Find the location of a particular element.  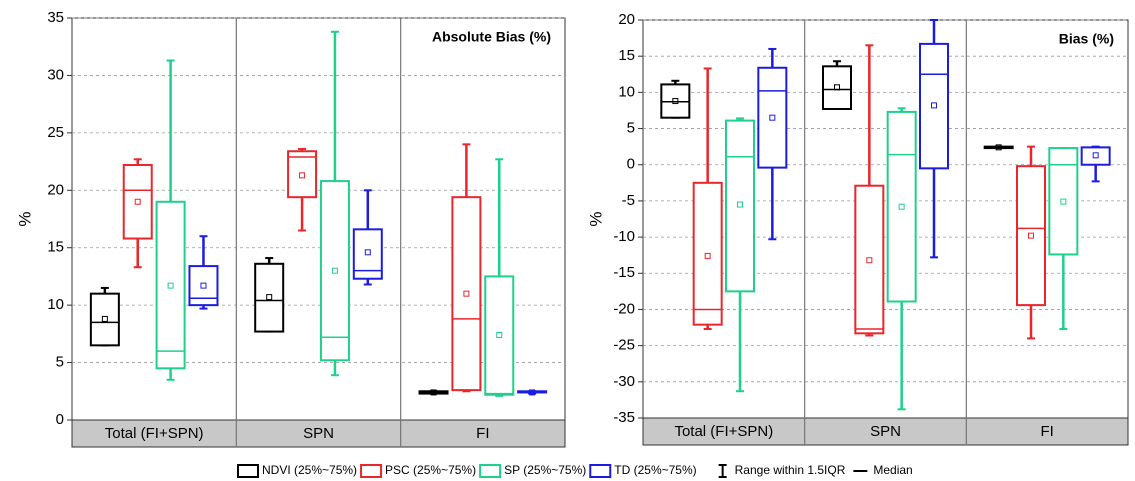

y-tick-label: -20 is located at coordinates (624, 308).